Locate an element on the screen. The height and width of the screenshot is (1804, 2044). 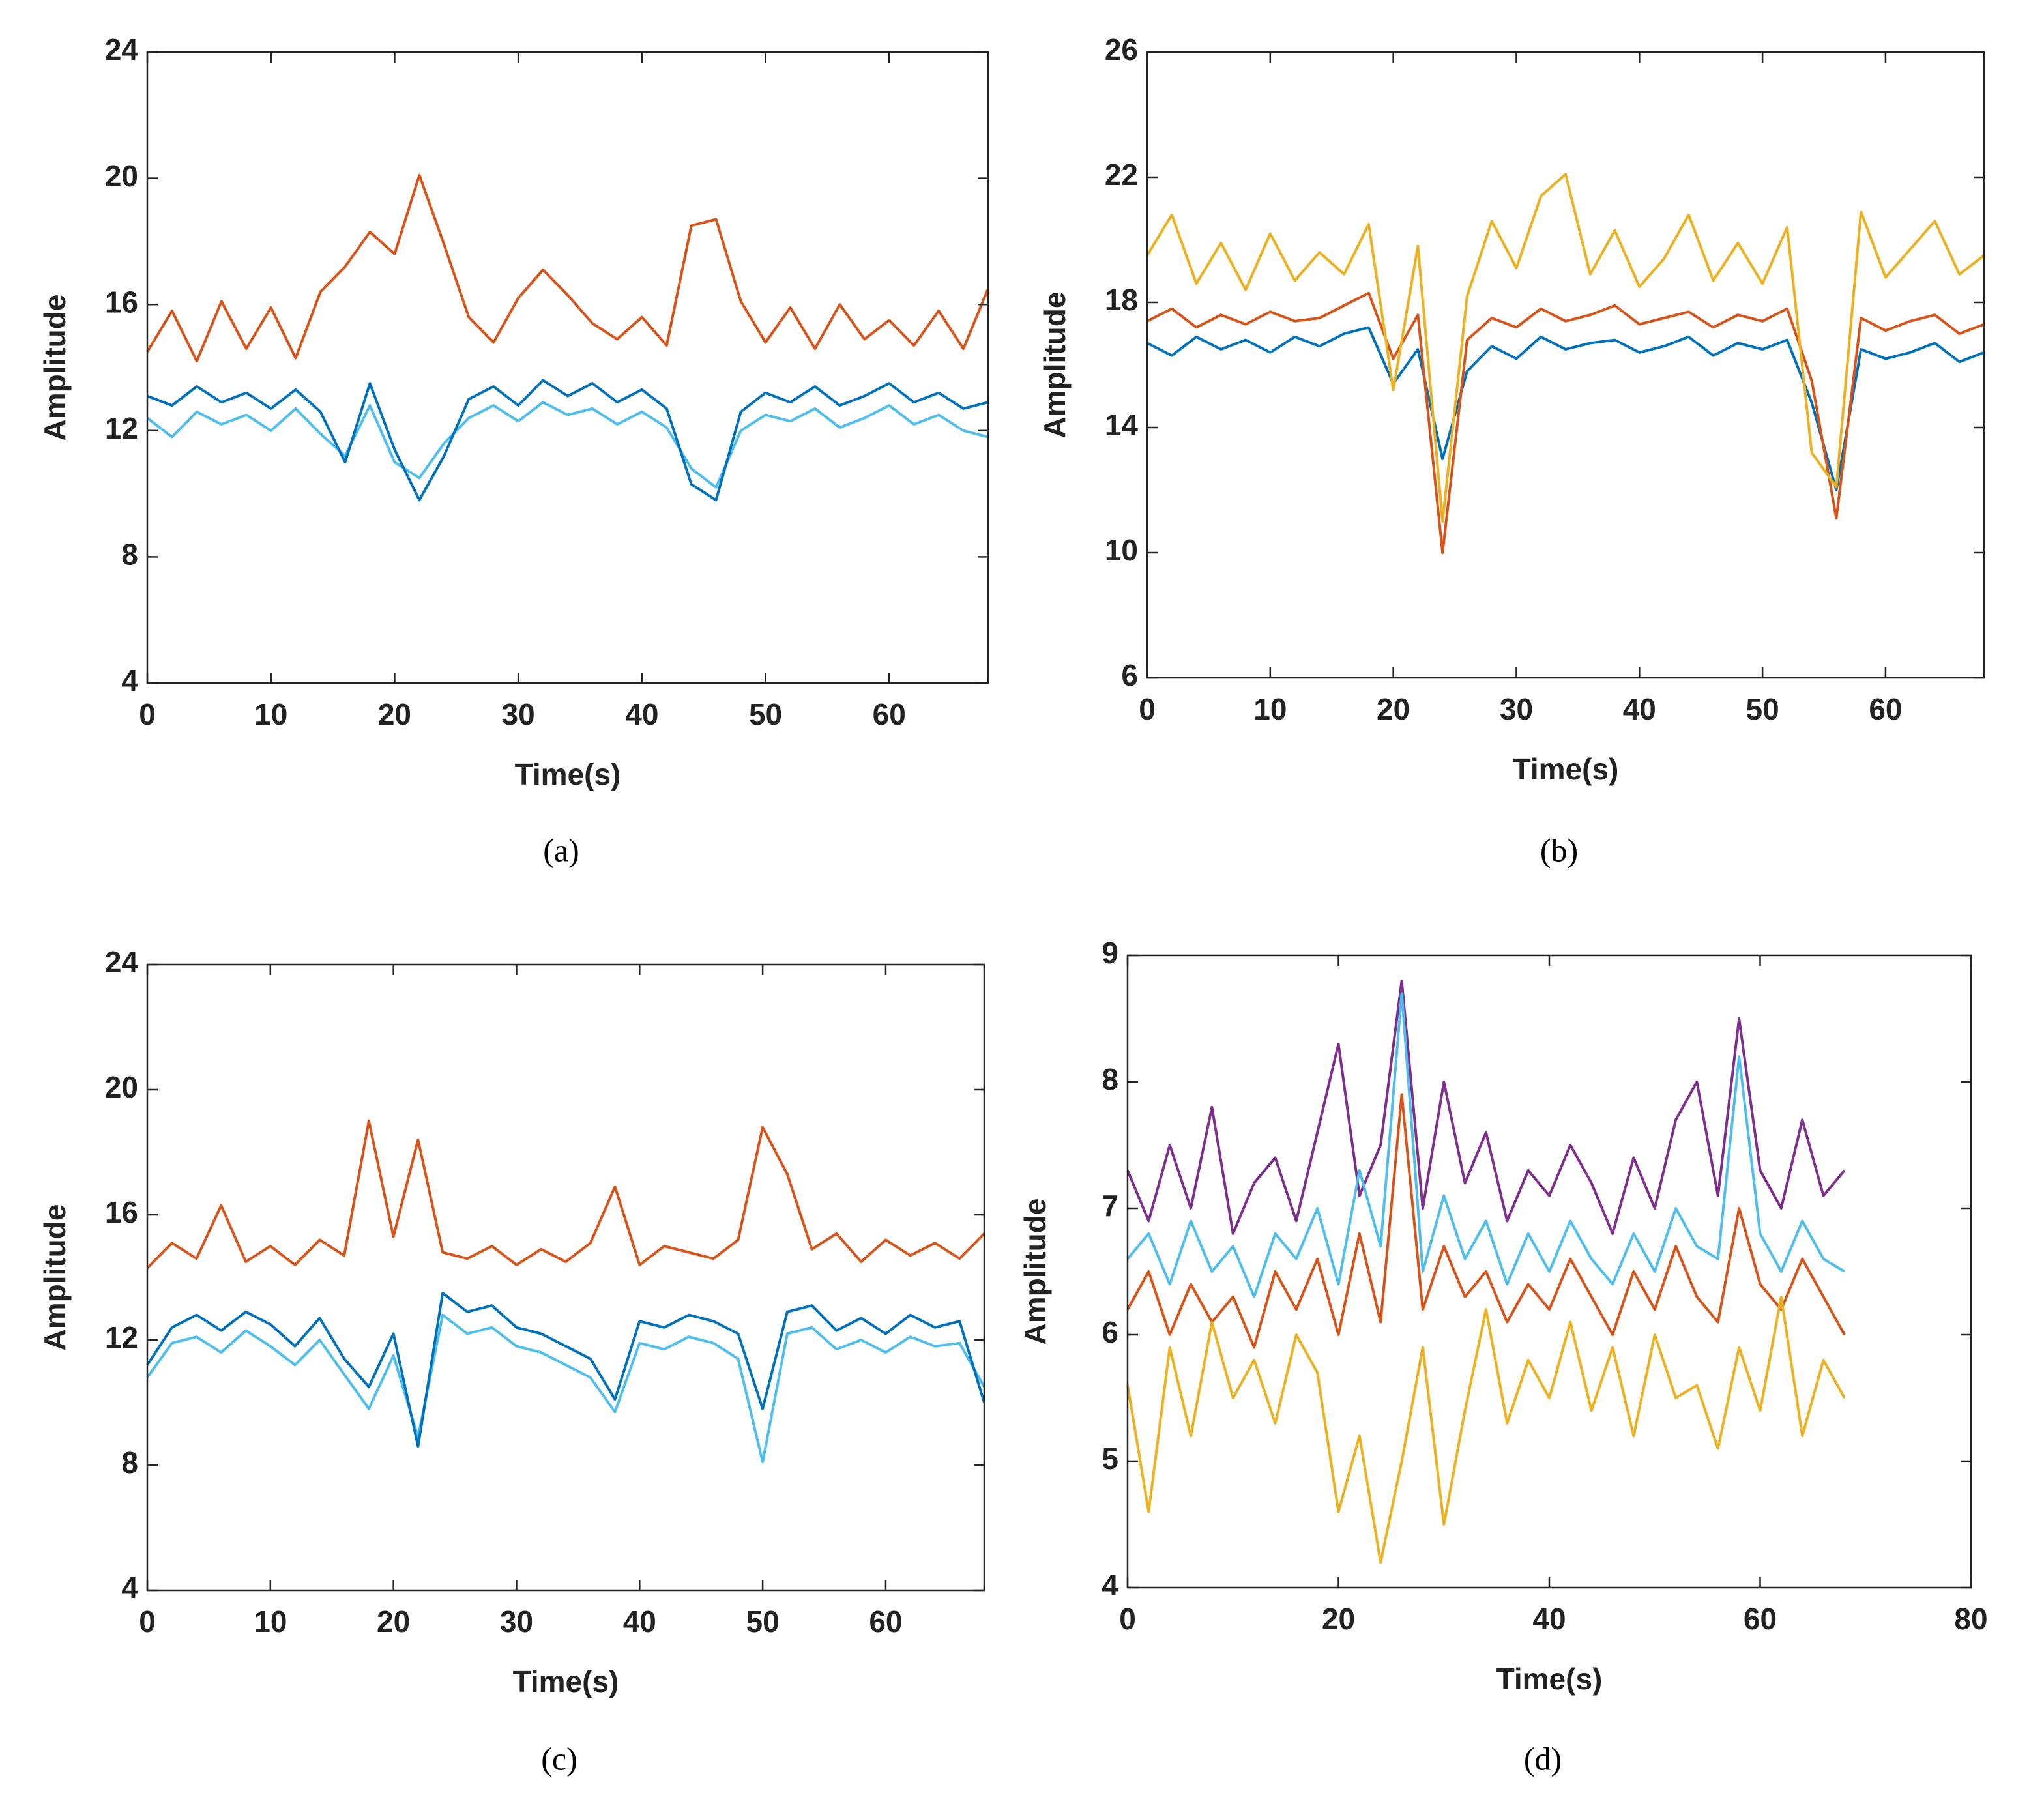
panel-label: (c) is located at coordinates (559, 1759).